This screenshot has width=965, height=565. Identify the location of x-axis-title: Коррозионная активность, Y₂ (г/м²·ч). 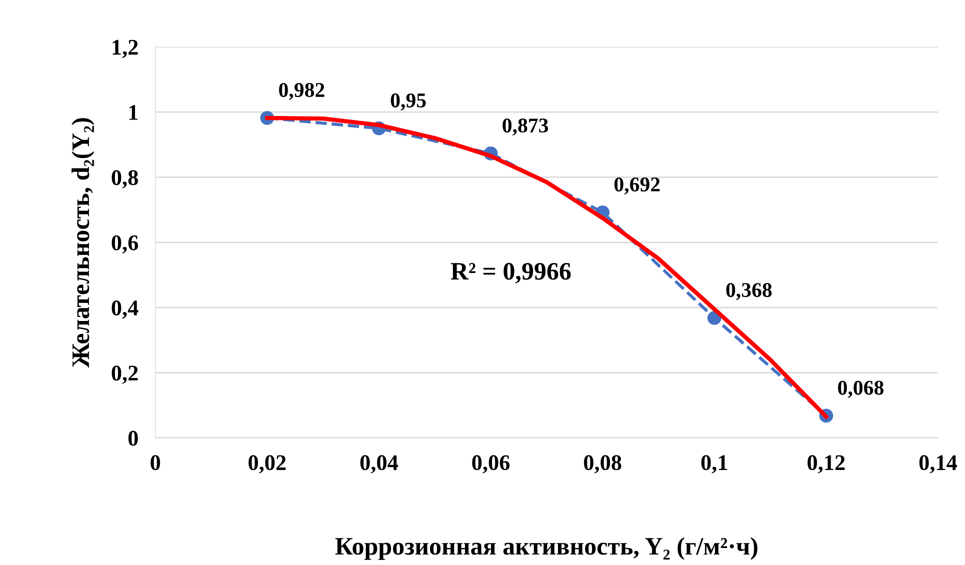
(546, 548).